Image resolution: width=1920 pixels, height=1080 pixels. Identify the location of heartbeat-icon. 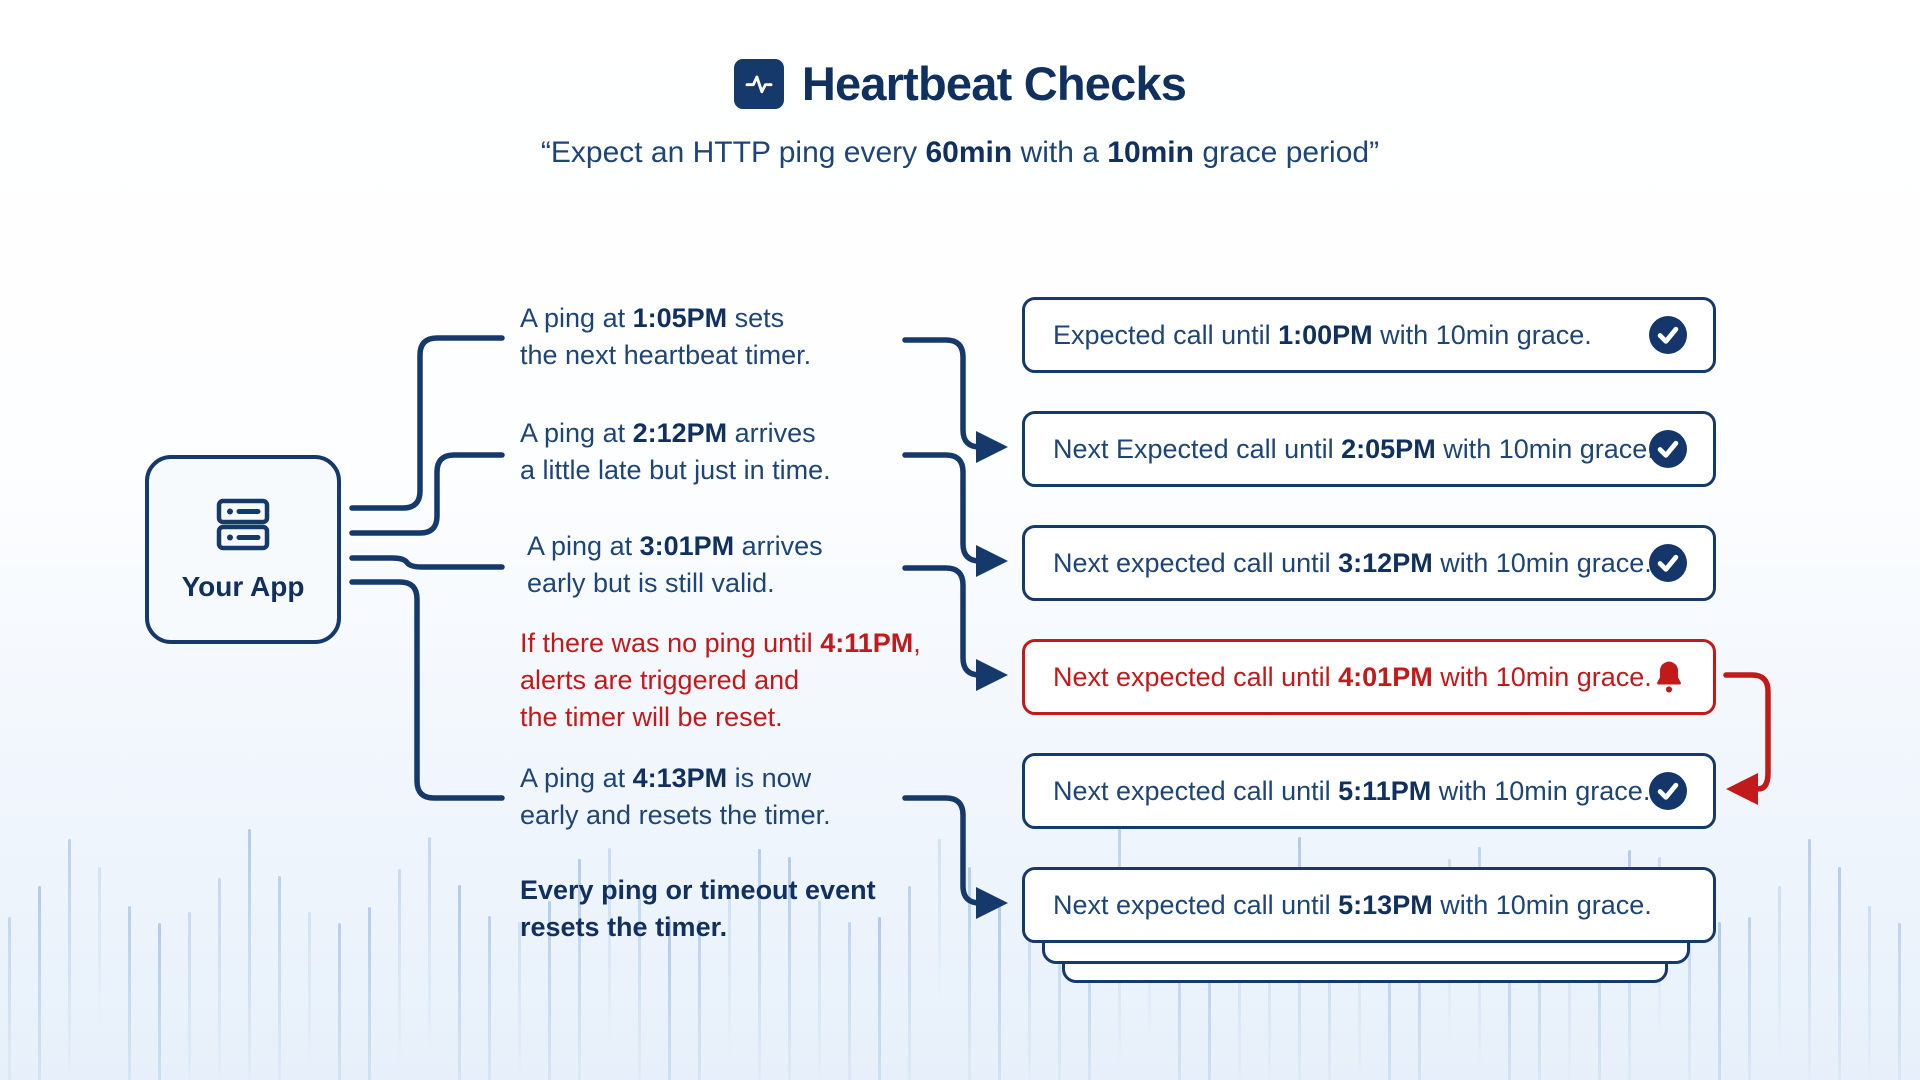
(758, 83).